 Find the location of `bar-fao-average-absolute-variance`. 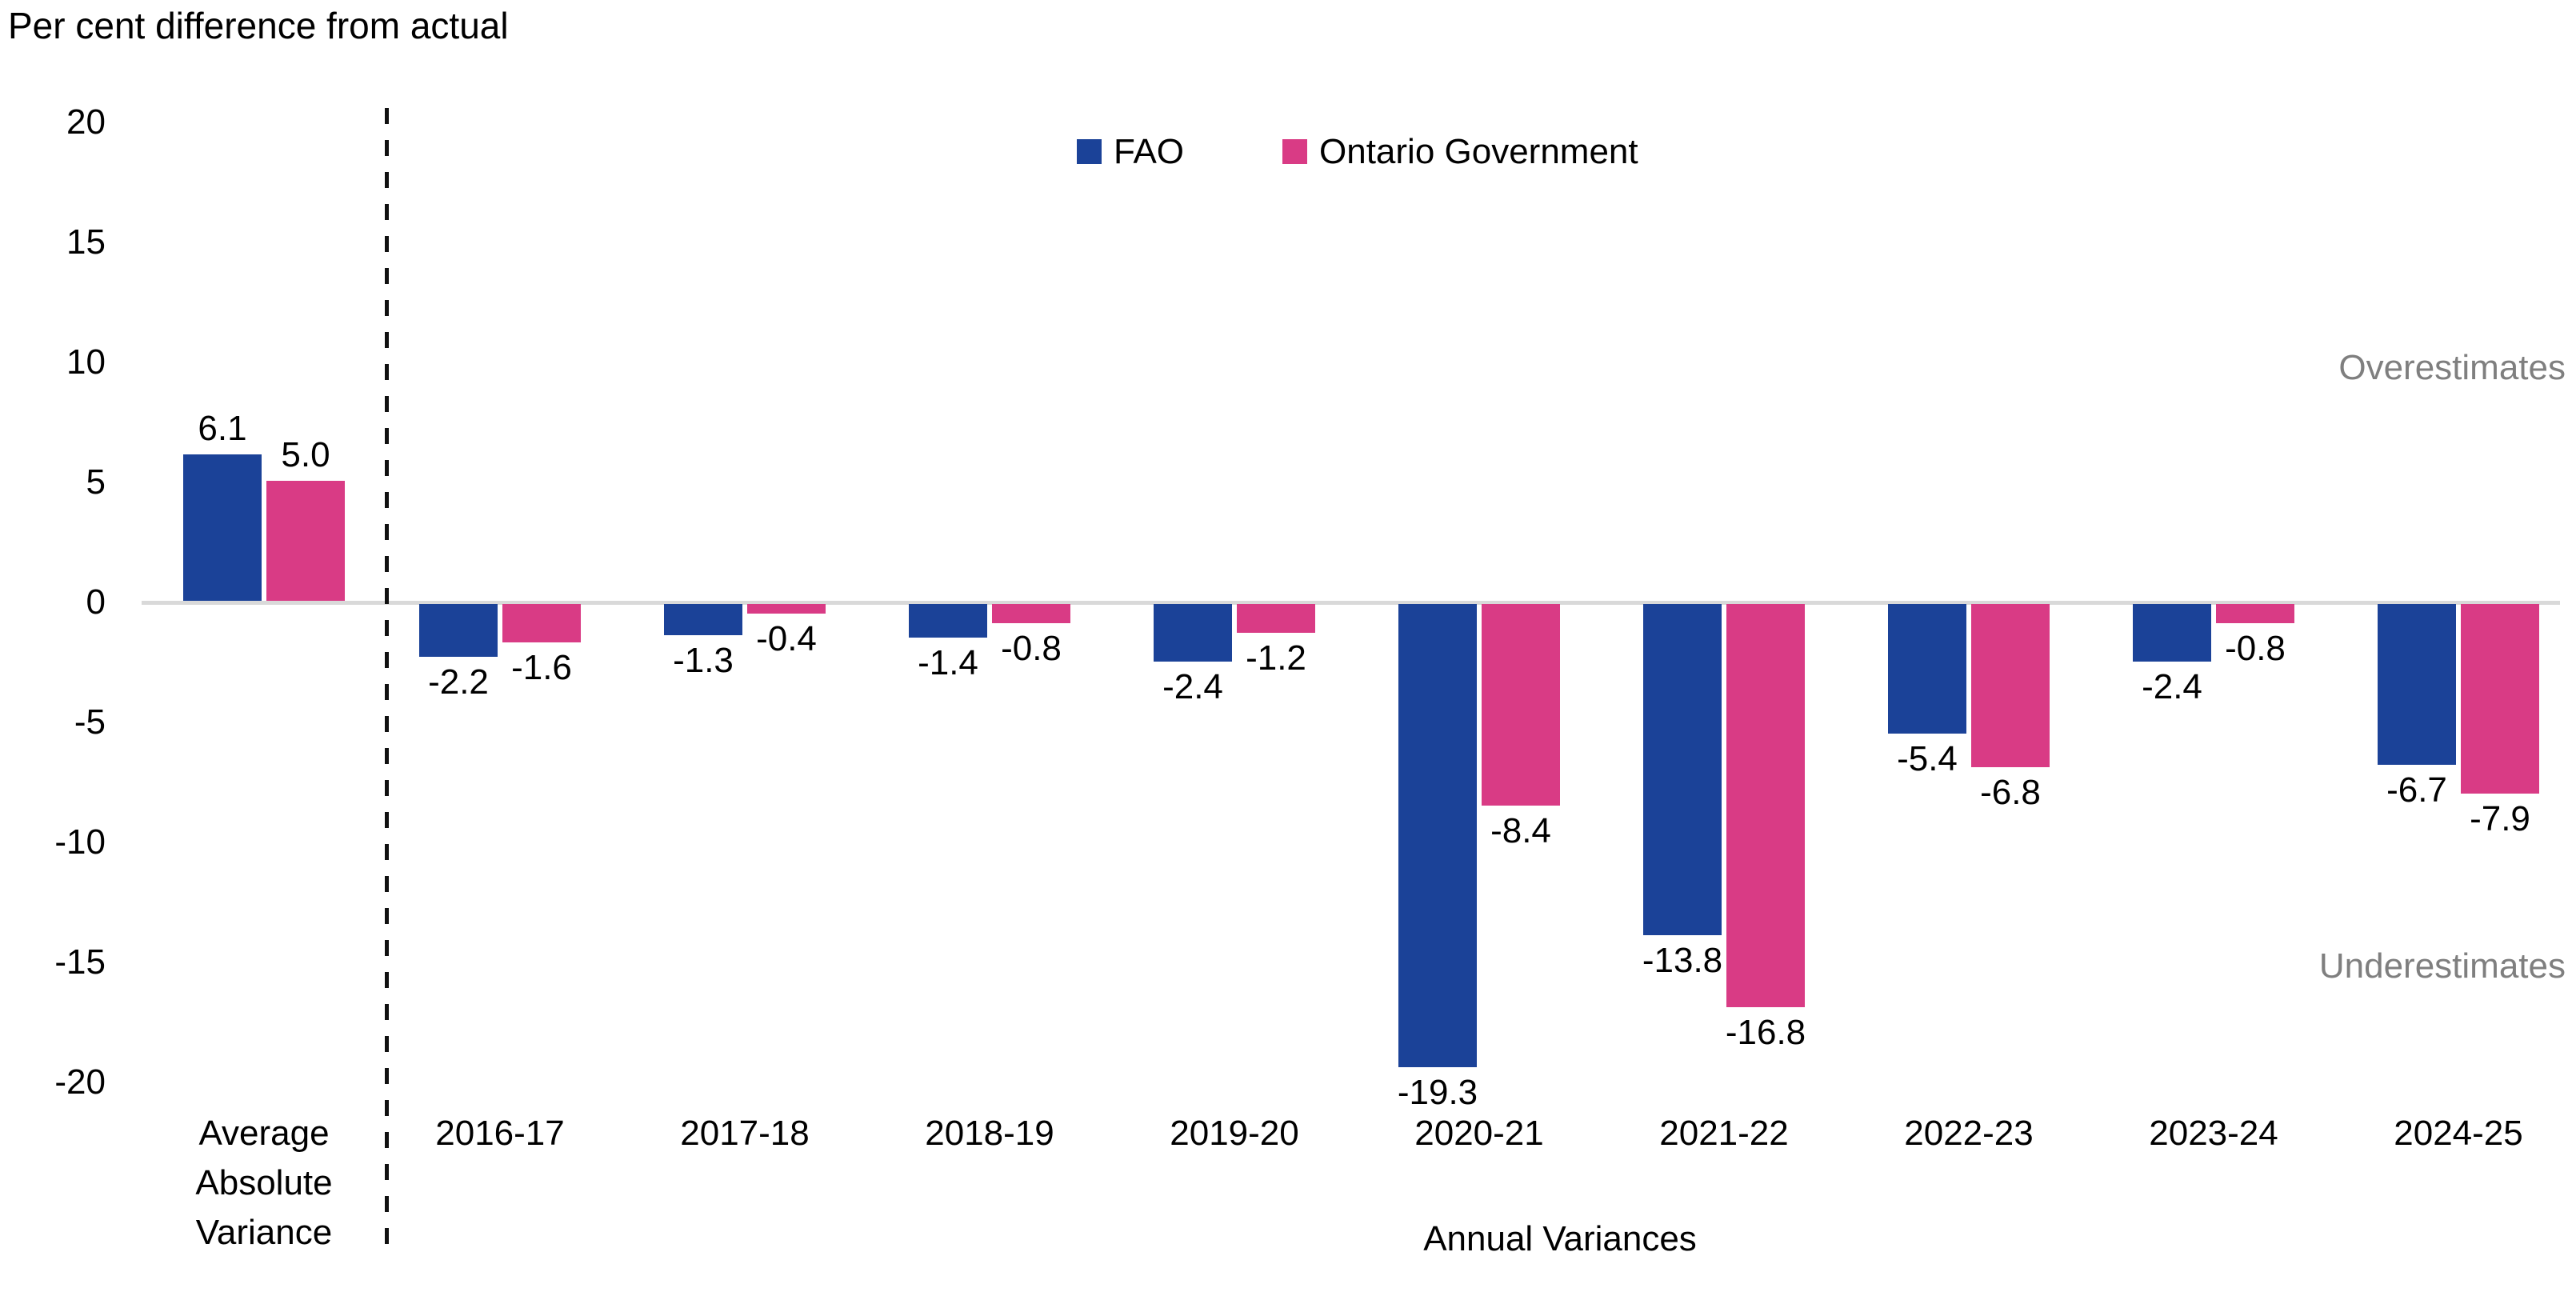

bar-fao-average-absolute-variance is located at coordinates (222, 527).